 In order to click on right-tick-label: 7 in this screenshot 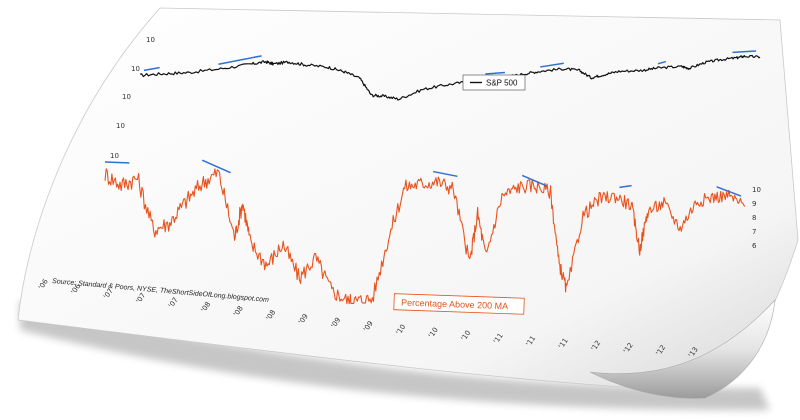, I will do `click(754, 232)`.